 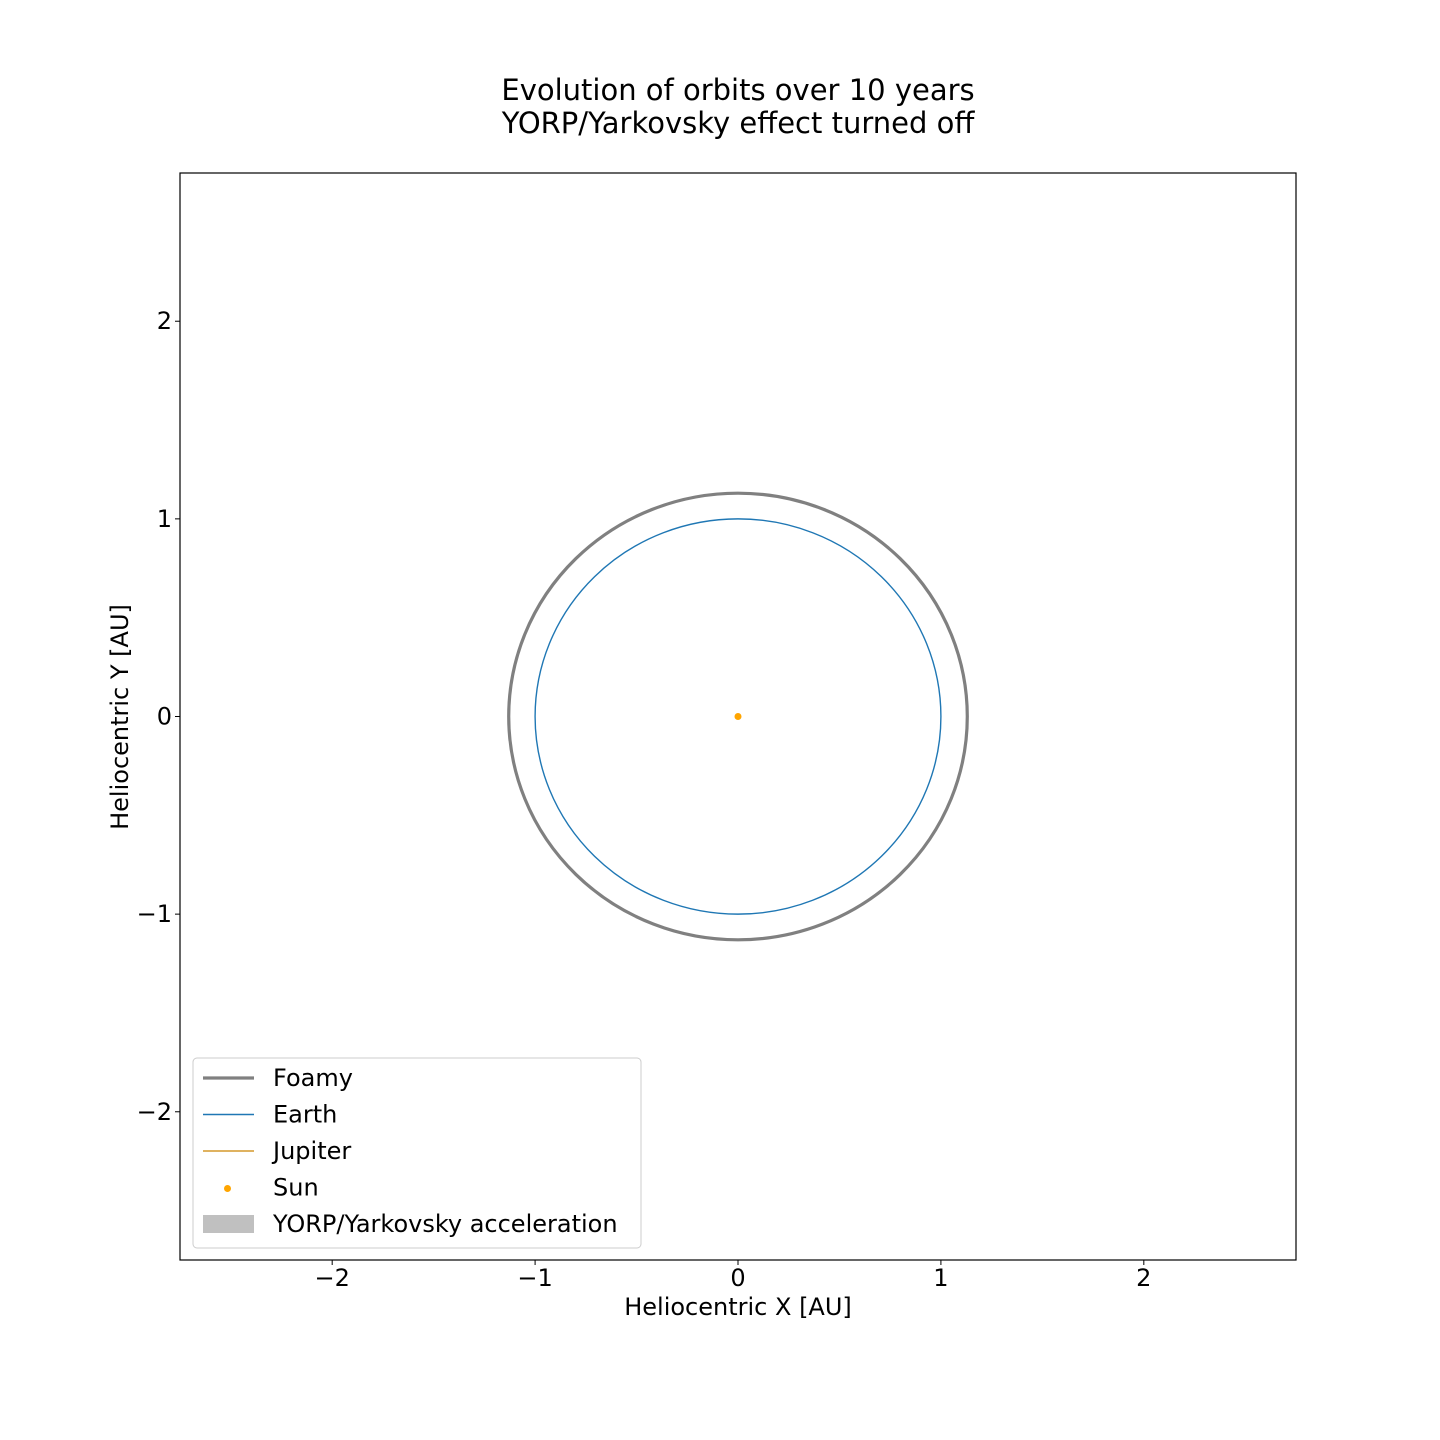 What do you see at coordinates (164, 321) in the screenshot?
I see `y-tick-label: 2` at bounding box center [164, 321].